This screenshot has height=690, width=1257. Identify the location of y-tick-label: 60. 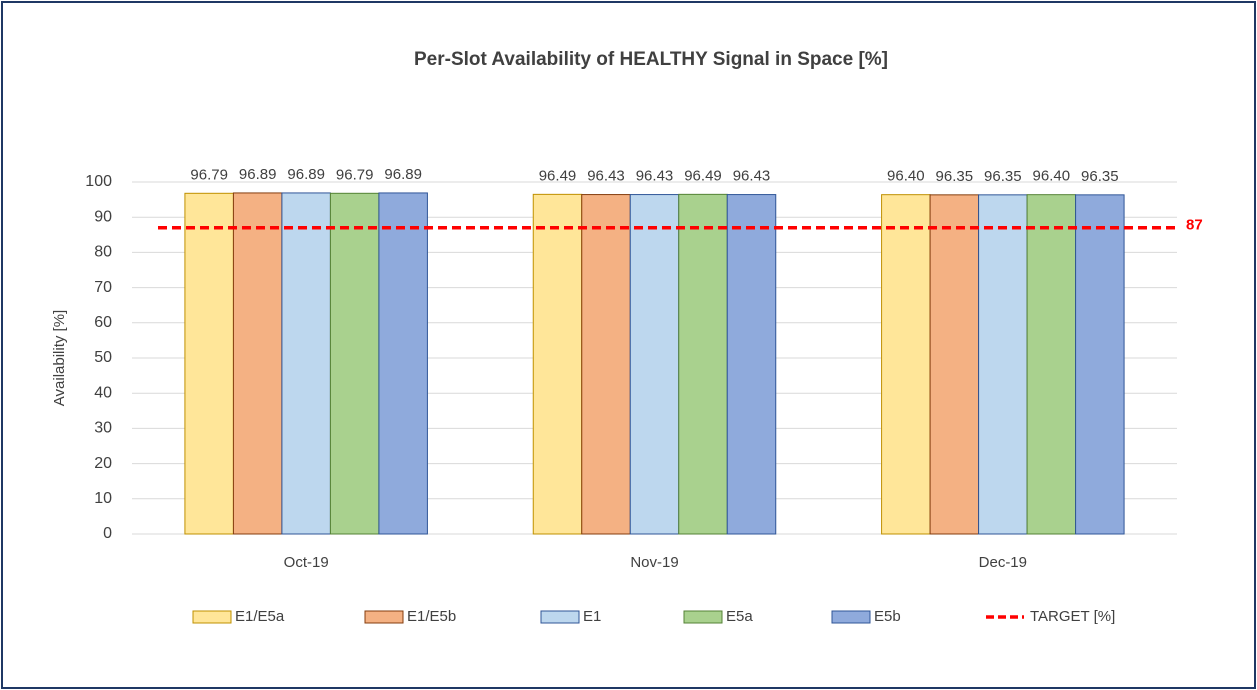
(103, 322).